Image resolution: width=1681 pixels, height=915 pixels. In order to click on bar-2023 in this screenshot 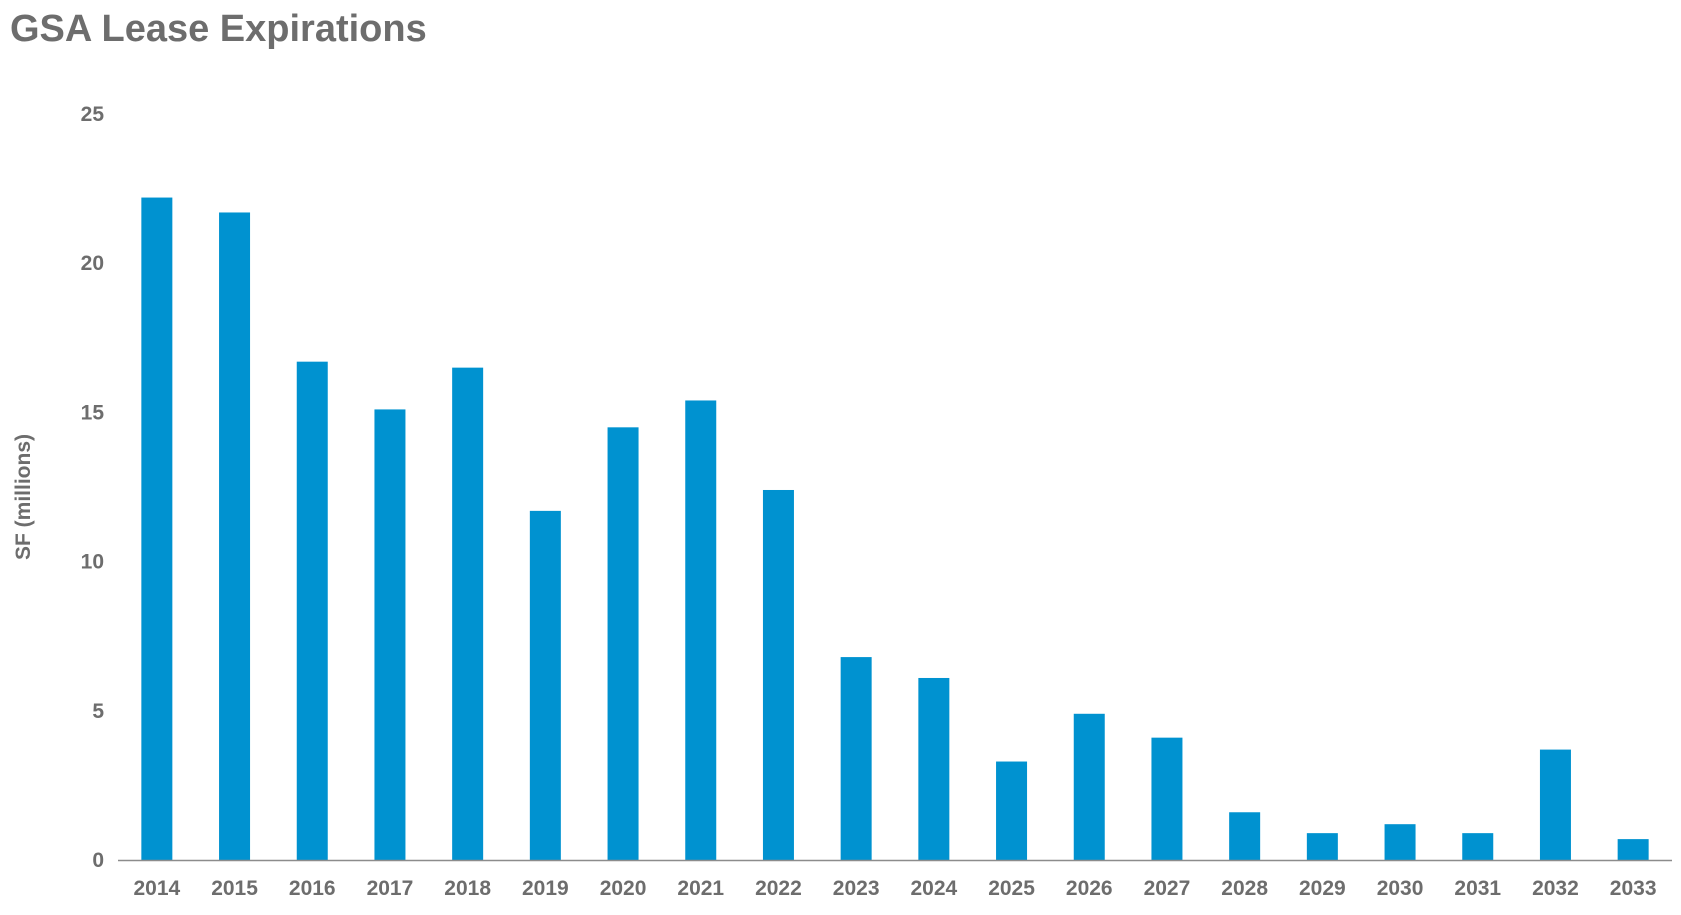, I will do `click(856, 758)`.